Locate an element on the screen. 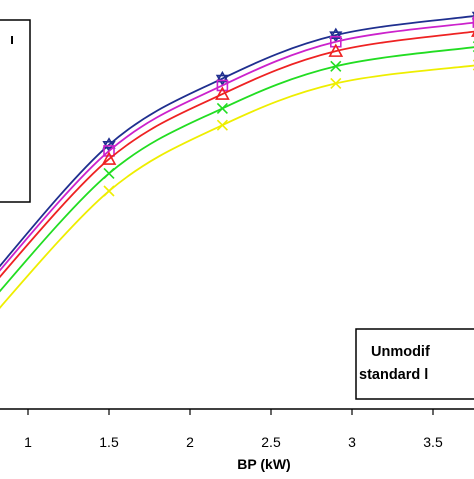 This screenshot has height=479, width=474. legend-box: ı is located at coordinates (15, 111).